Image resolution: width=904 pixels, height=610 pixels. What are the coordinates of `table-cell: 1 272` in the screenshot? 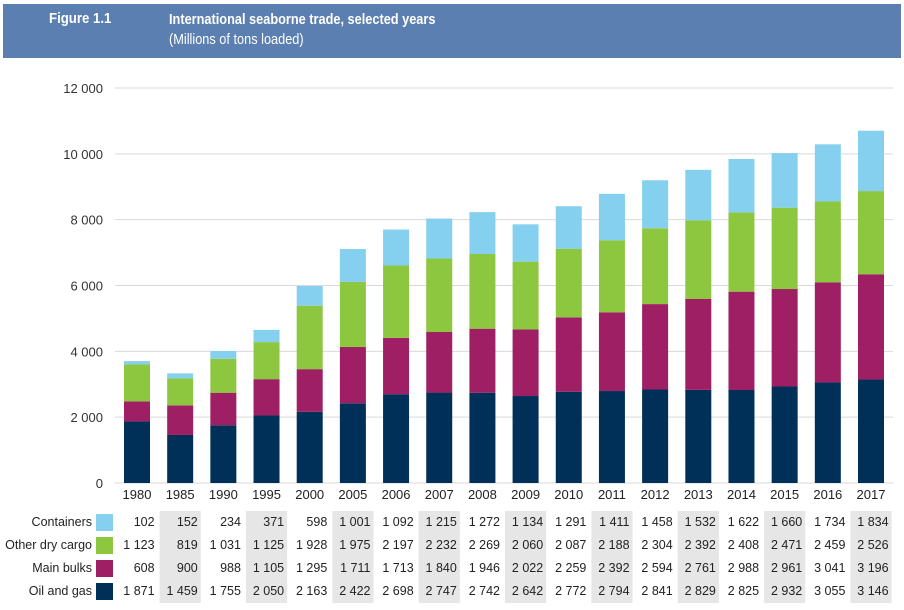 It's located at (484, 522).